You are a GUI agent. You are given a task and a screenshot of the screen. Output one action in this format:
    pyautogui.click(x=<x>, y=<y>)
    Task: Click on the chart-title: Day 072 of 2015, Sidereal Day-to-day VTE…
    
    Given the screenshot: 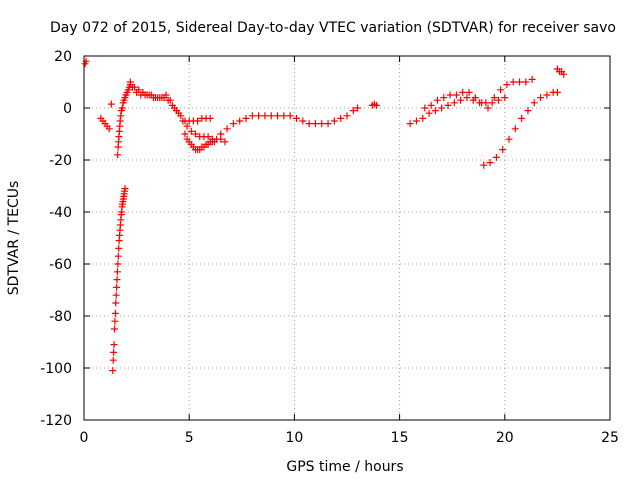 What is the action you would take?
    pyautogui.click(x=333, y=28)
    